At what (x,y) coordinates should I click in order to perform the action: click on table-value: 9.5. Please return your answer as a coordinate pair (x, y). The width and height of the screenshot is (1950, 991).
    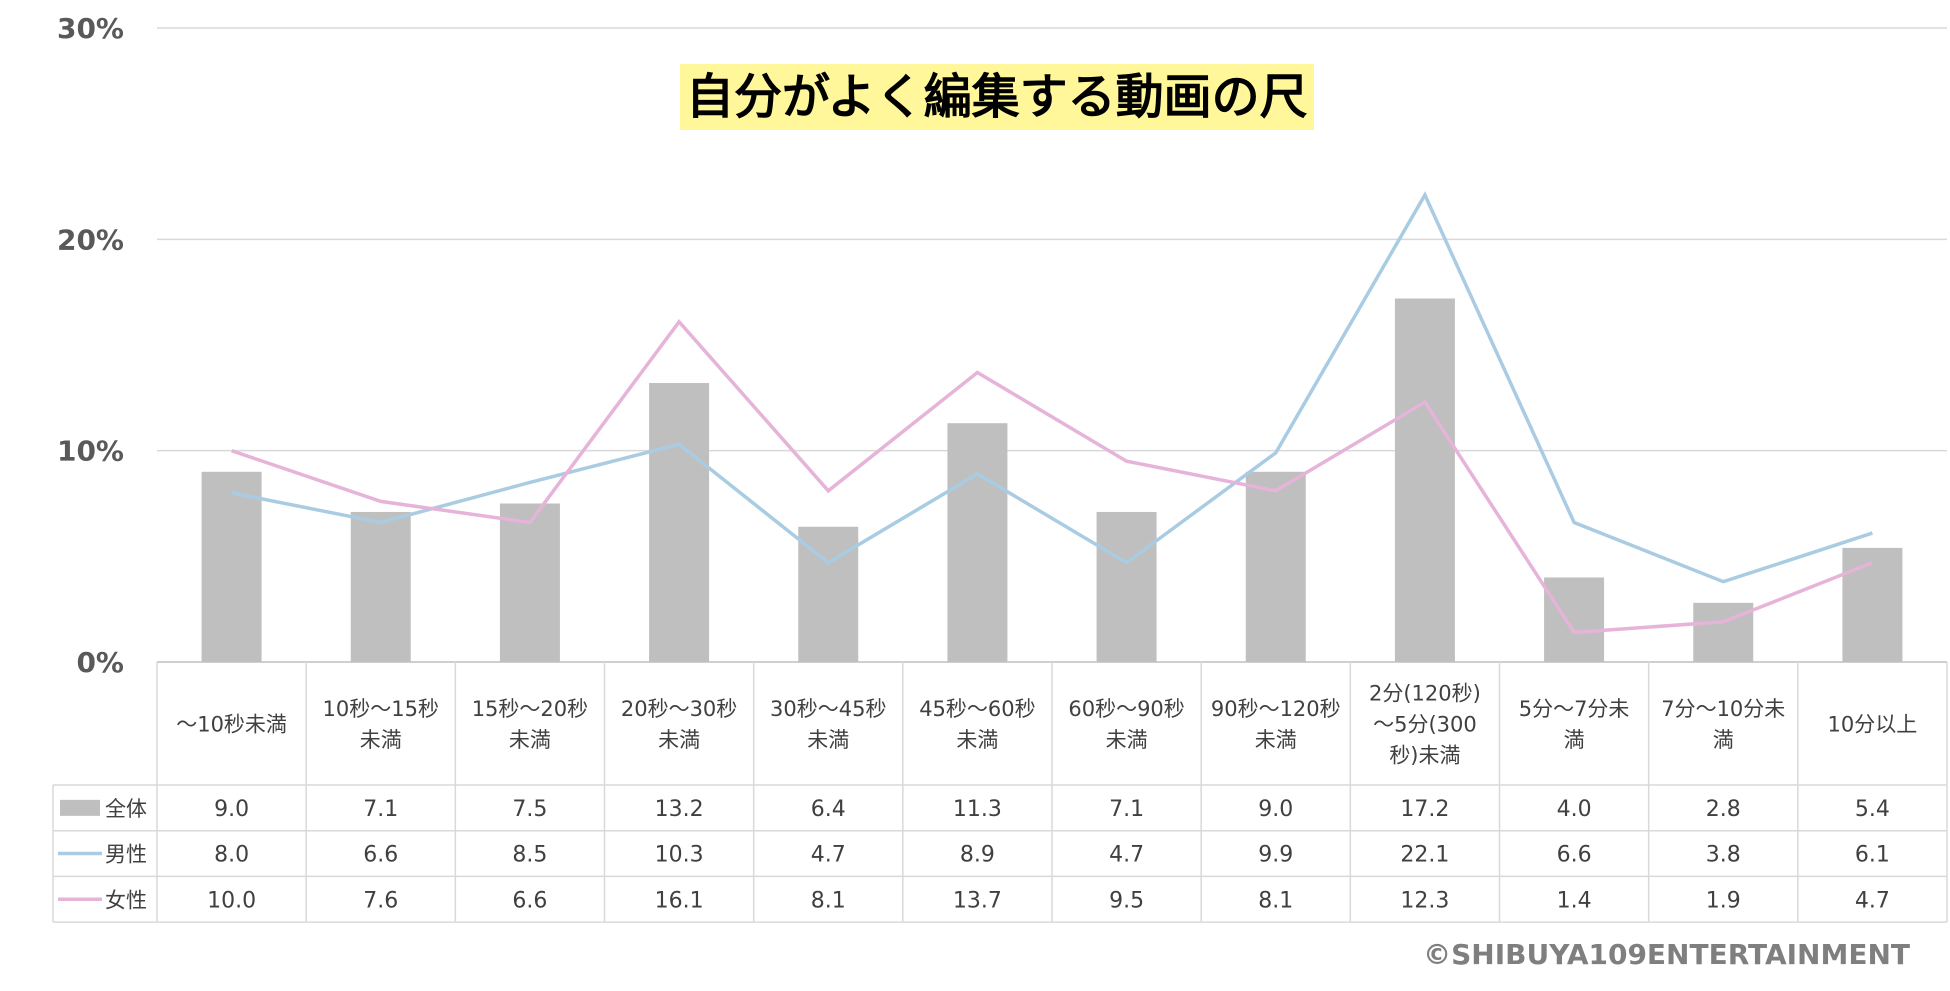
    Looking at the image, I should click on (1126, 900).